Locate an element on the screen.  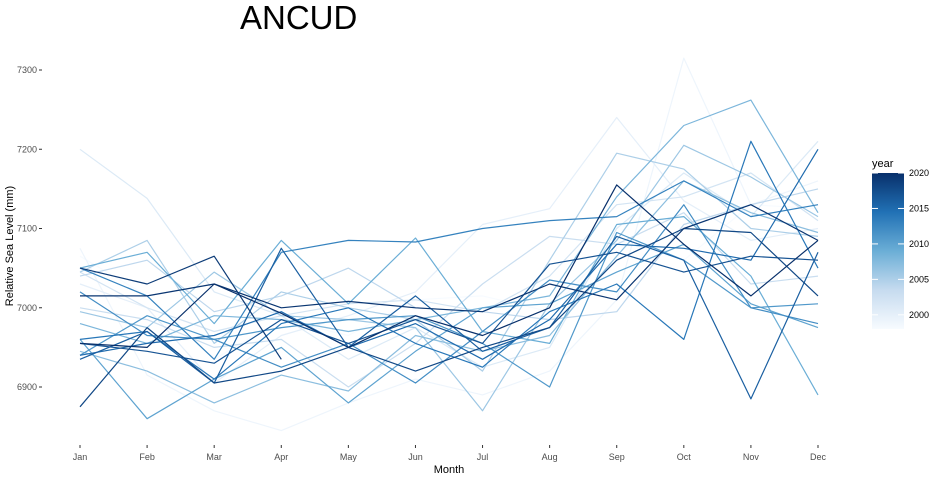
y-tick-label: 7000 is located at coordinates (27, 308).